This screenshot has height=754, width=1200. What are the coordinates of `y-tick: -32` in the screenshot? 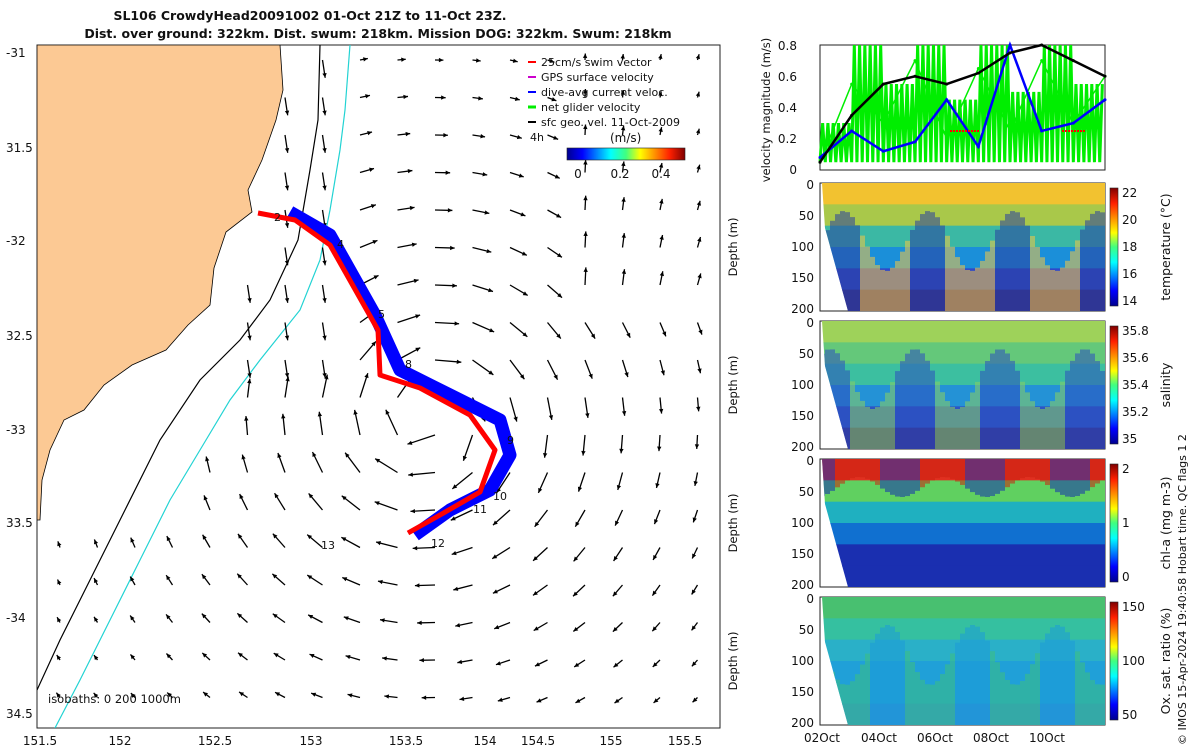 It's located at (16, 241).